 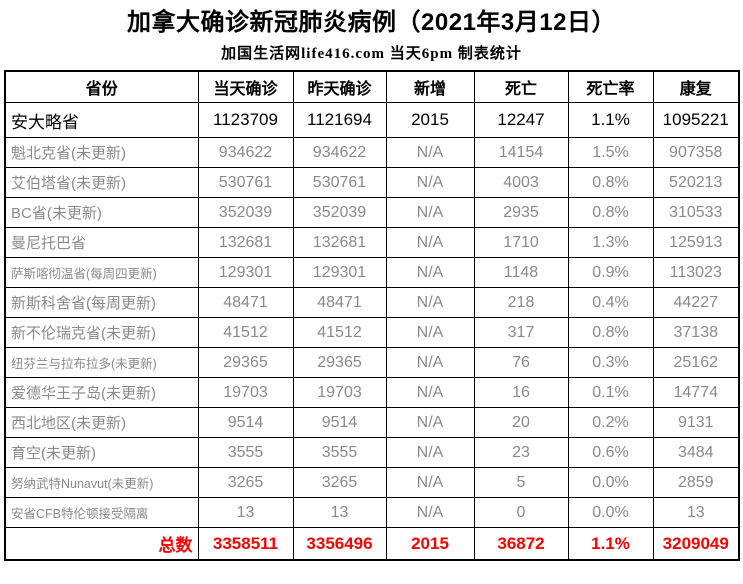 What do you see at coordinates (245, 332) in the screenshot?
I see `cell-today: 41512` at bounding box center [245, 332].